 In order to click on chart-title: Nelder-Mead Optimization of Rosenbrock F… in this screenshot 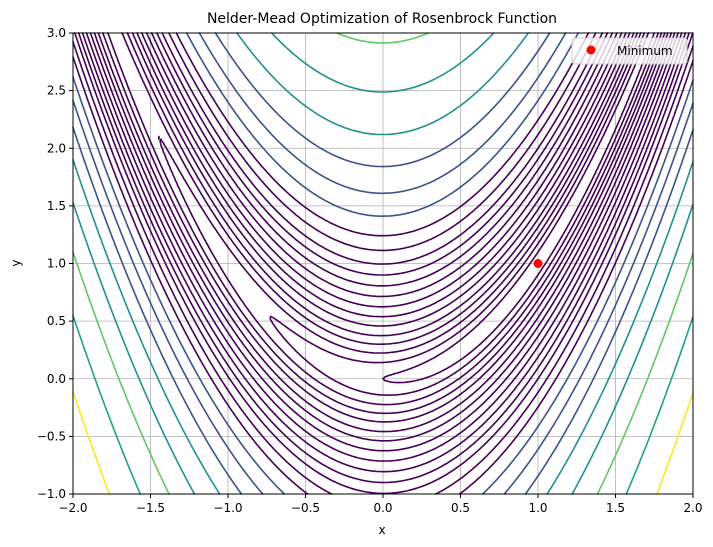, I will do `click(382, 19)`.